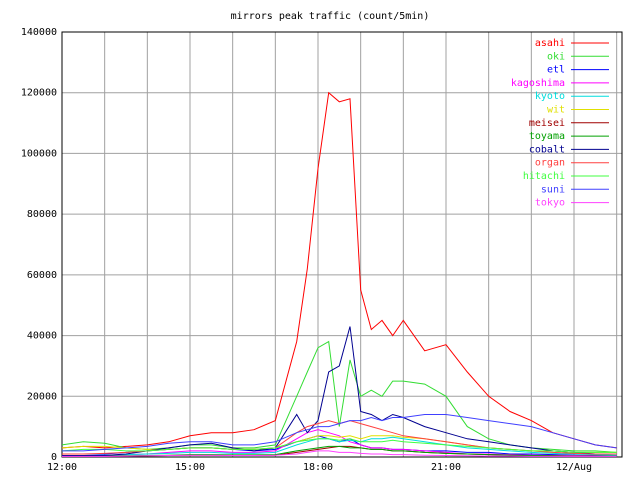 Image resolution: width=640 pixels, height=480 pixels. What do you see at coordinates (547, 149) in the screenshot?
I see `legend-label: cobalt` at bounding box center [547, 149].